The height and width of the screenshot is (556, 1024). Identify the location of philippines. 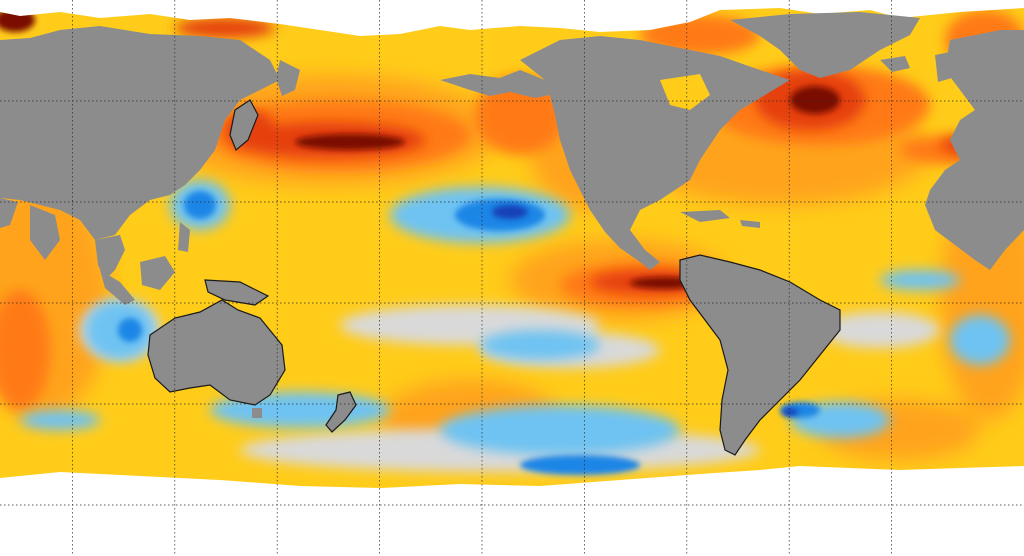
(184, 237).